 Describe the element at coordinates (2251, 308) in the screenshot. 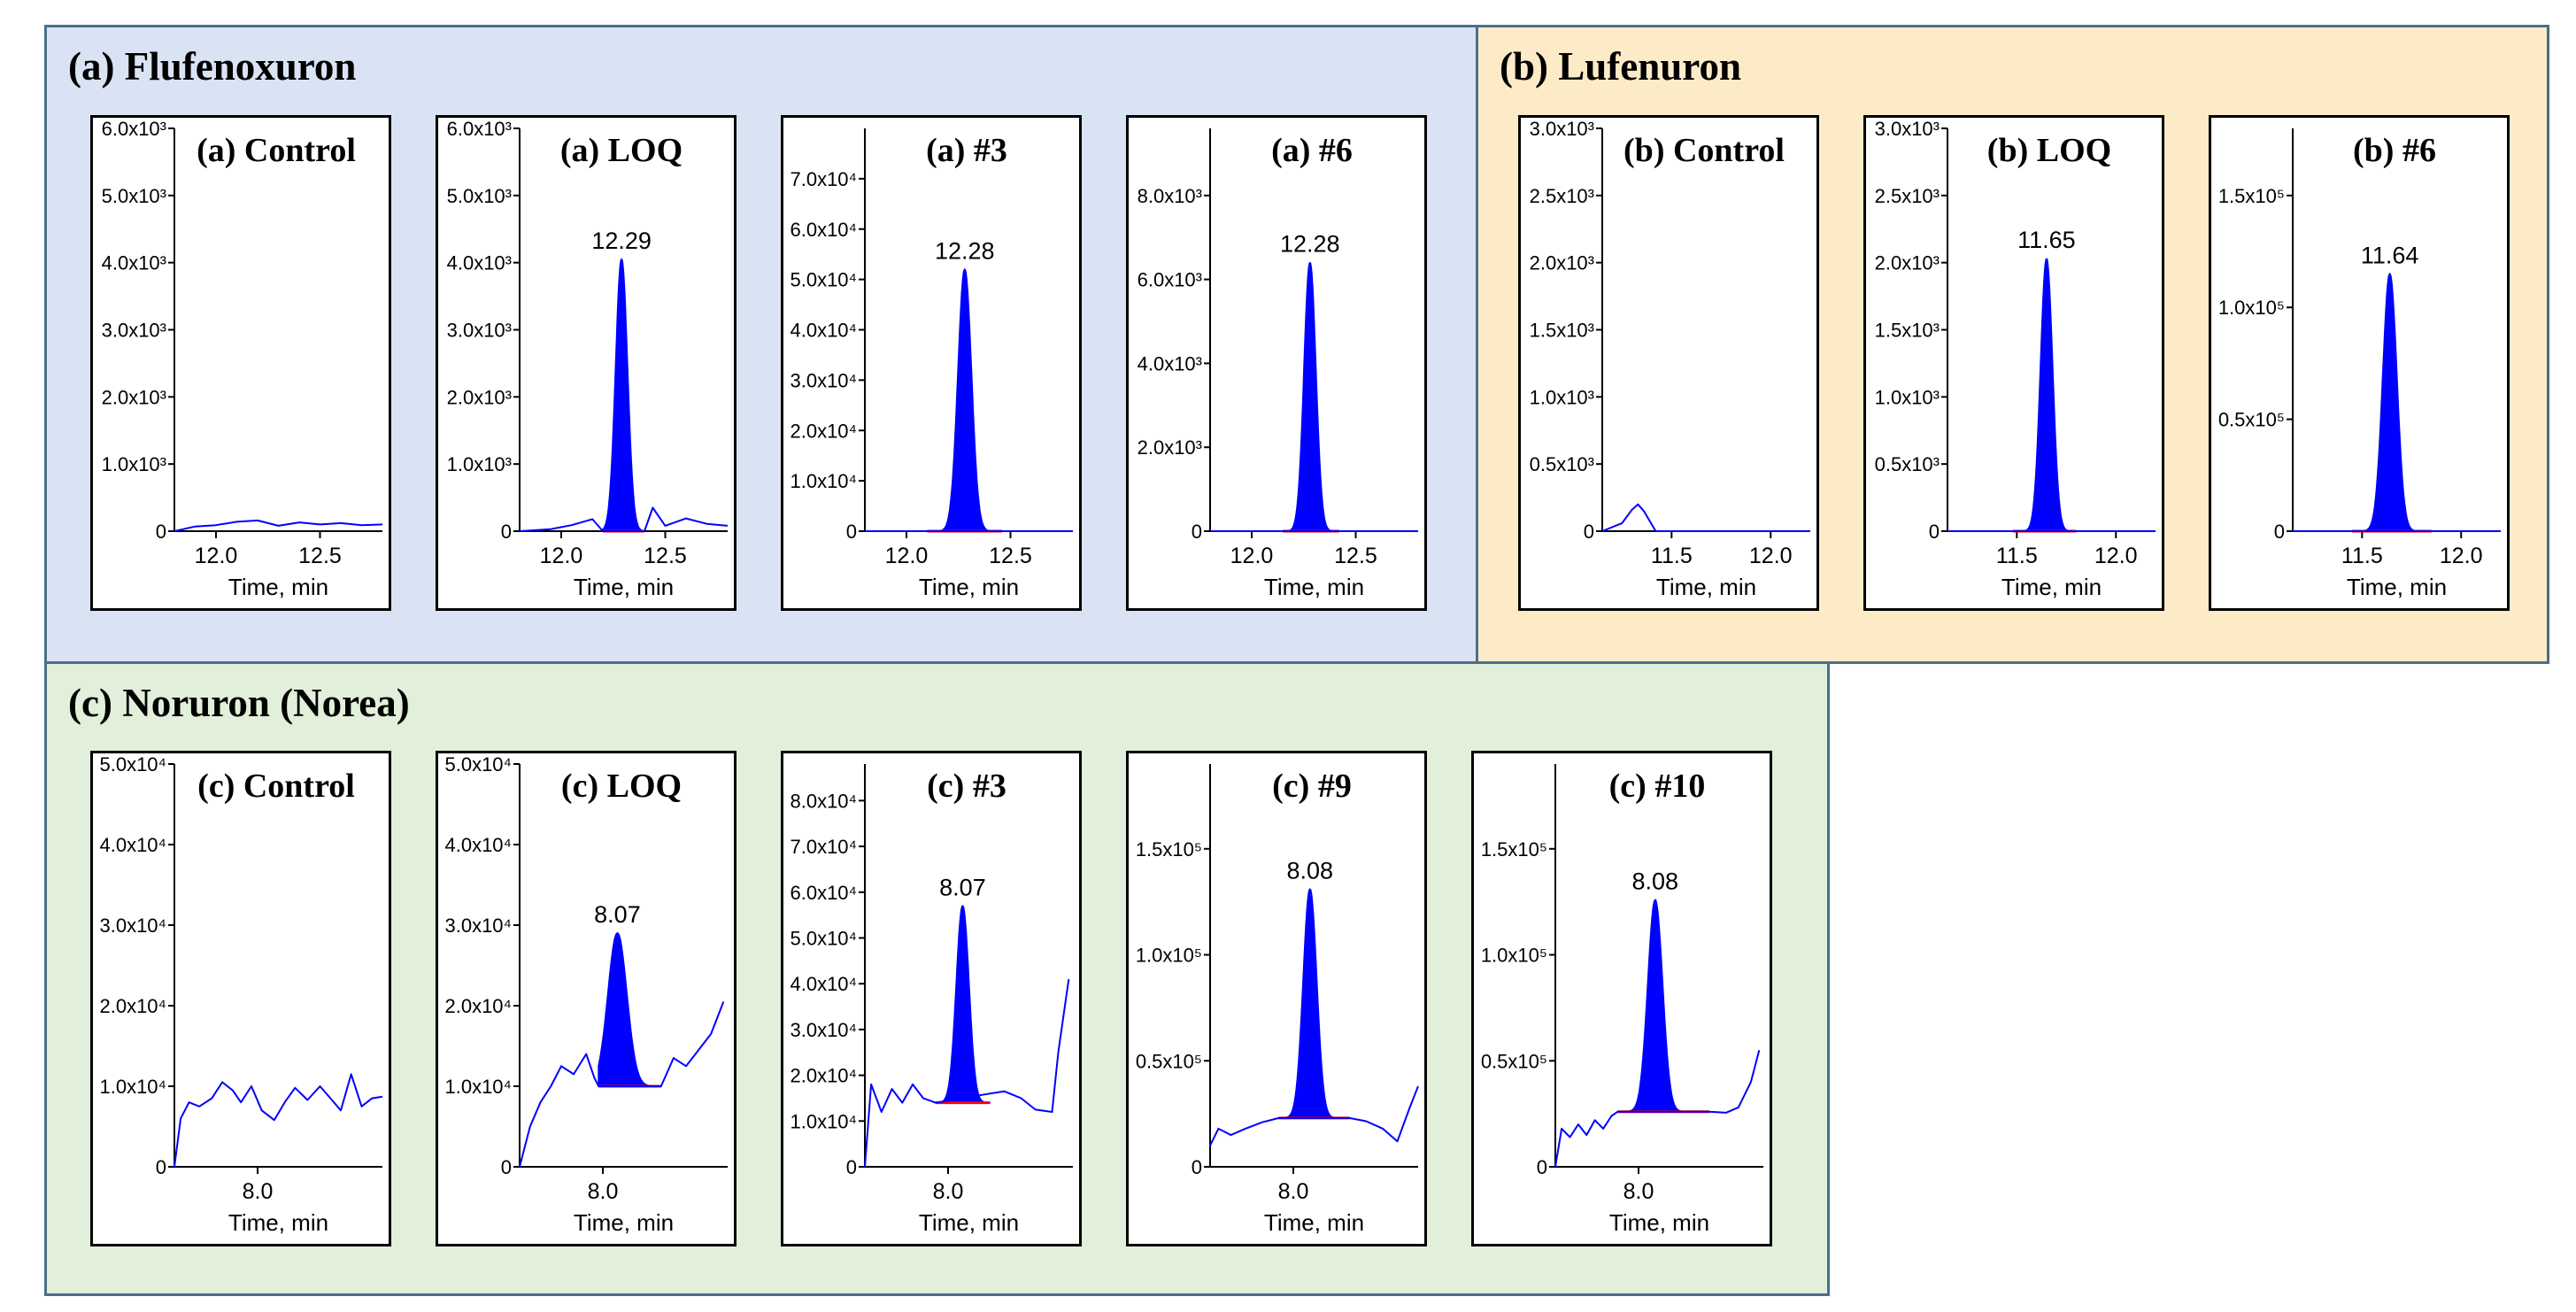

I see `y-tick-label: 1.0x10⁵` at that location.